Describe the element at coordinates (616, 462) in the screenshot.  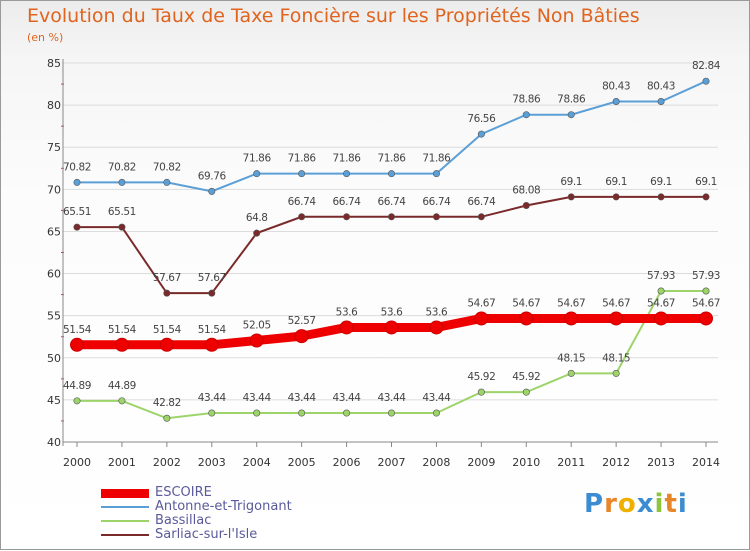
I see `x-tick-label: 2012` at that location.